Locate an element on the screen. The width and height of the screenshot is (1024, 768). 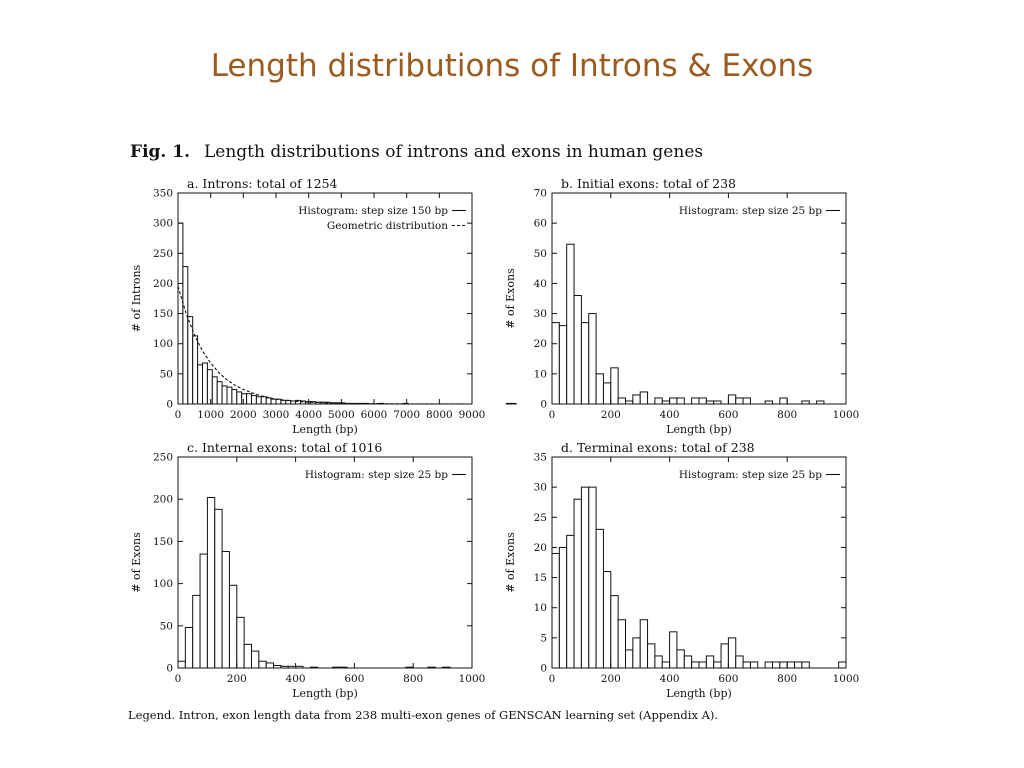
x-tick-label: 200 is located at coordinates (611, 415).